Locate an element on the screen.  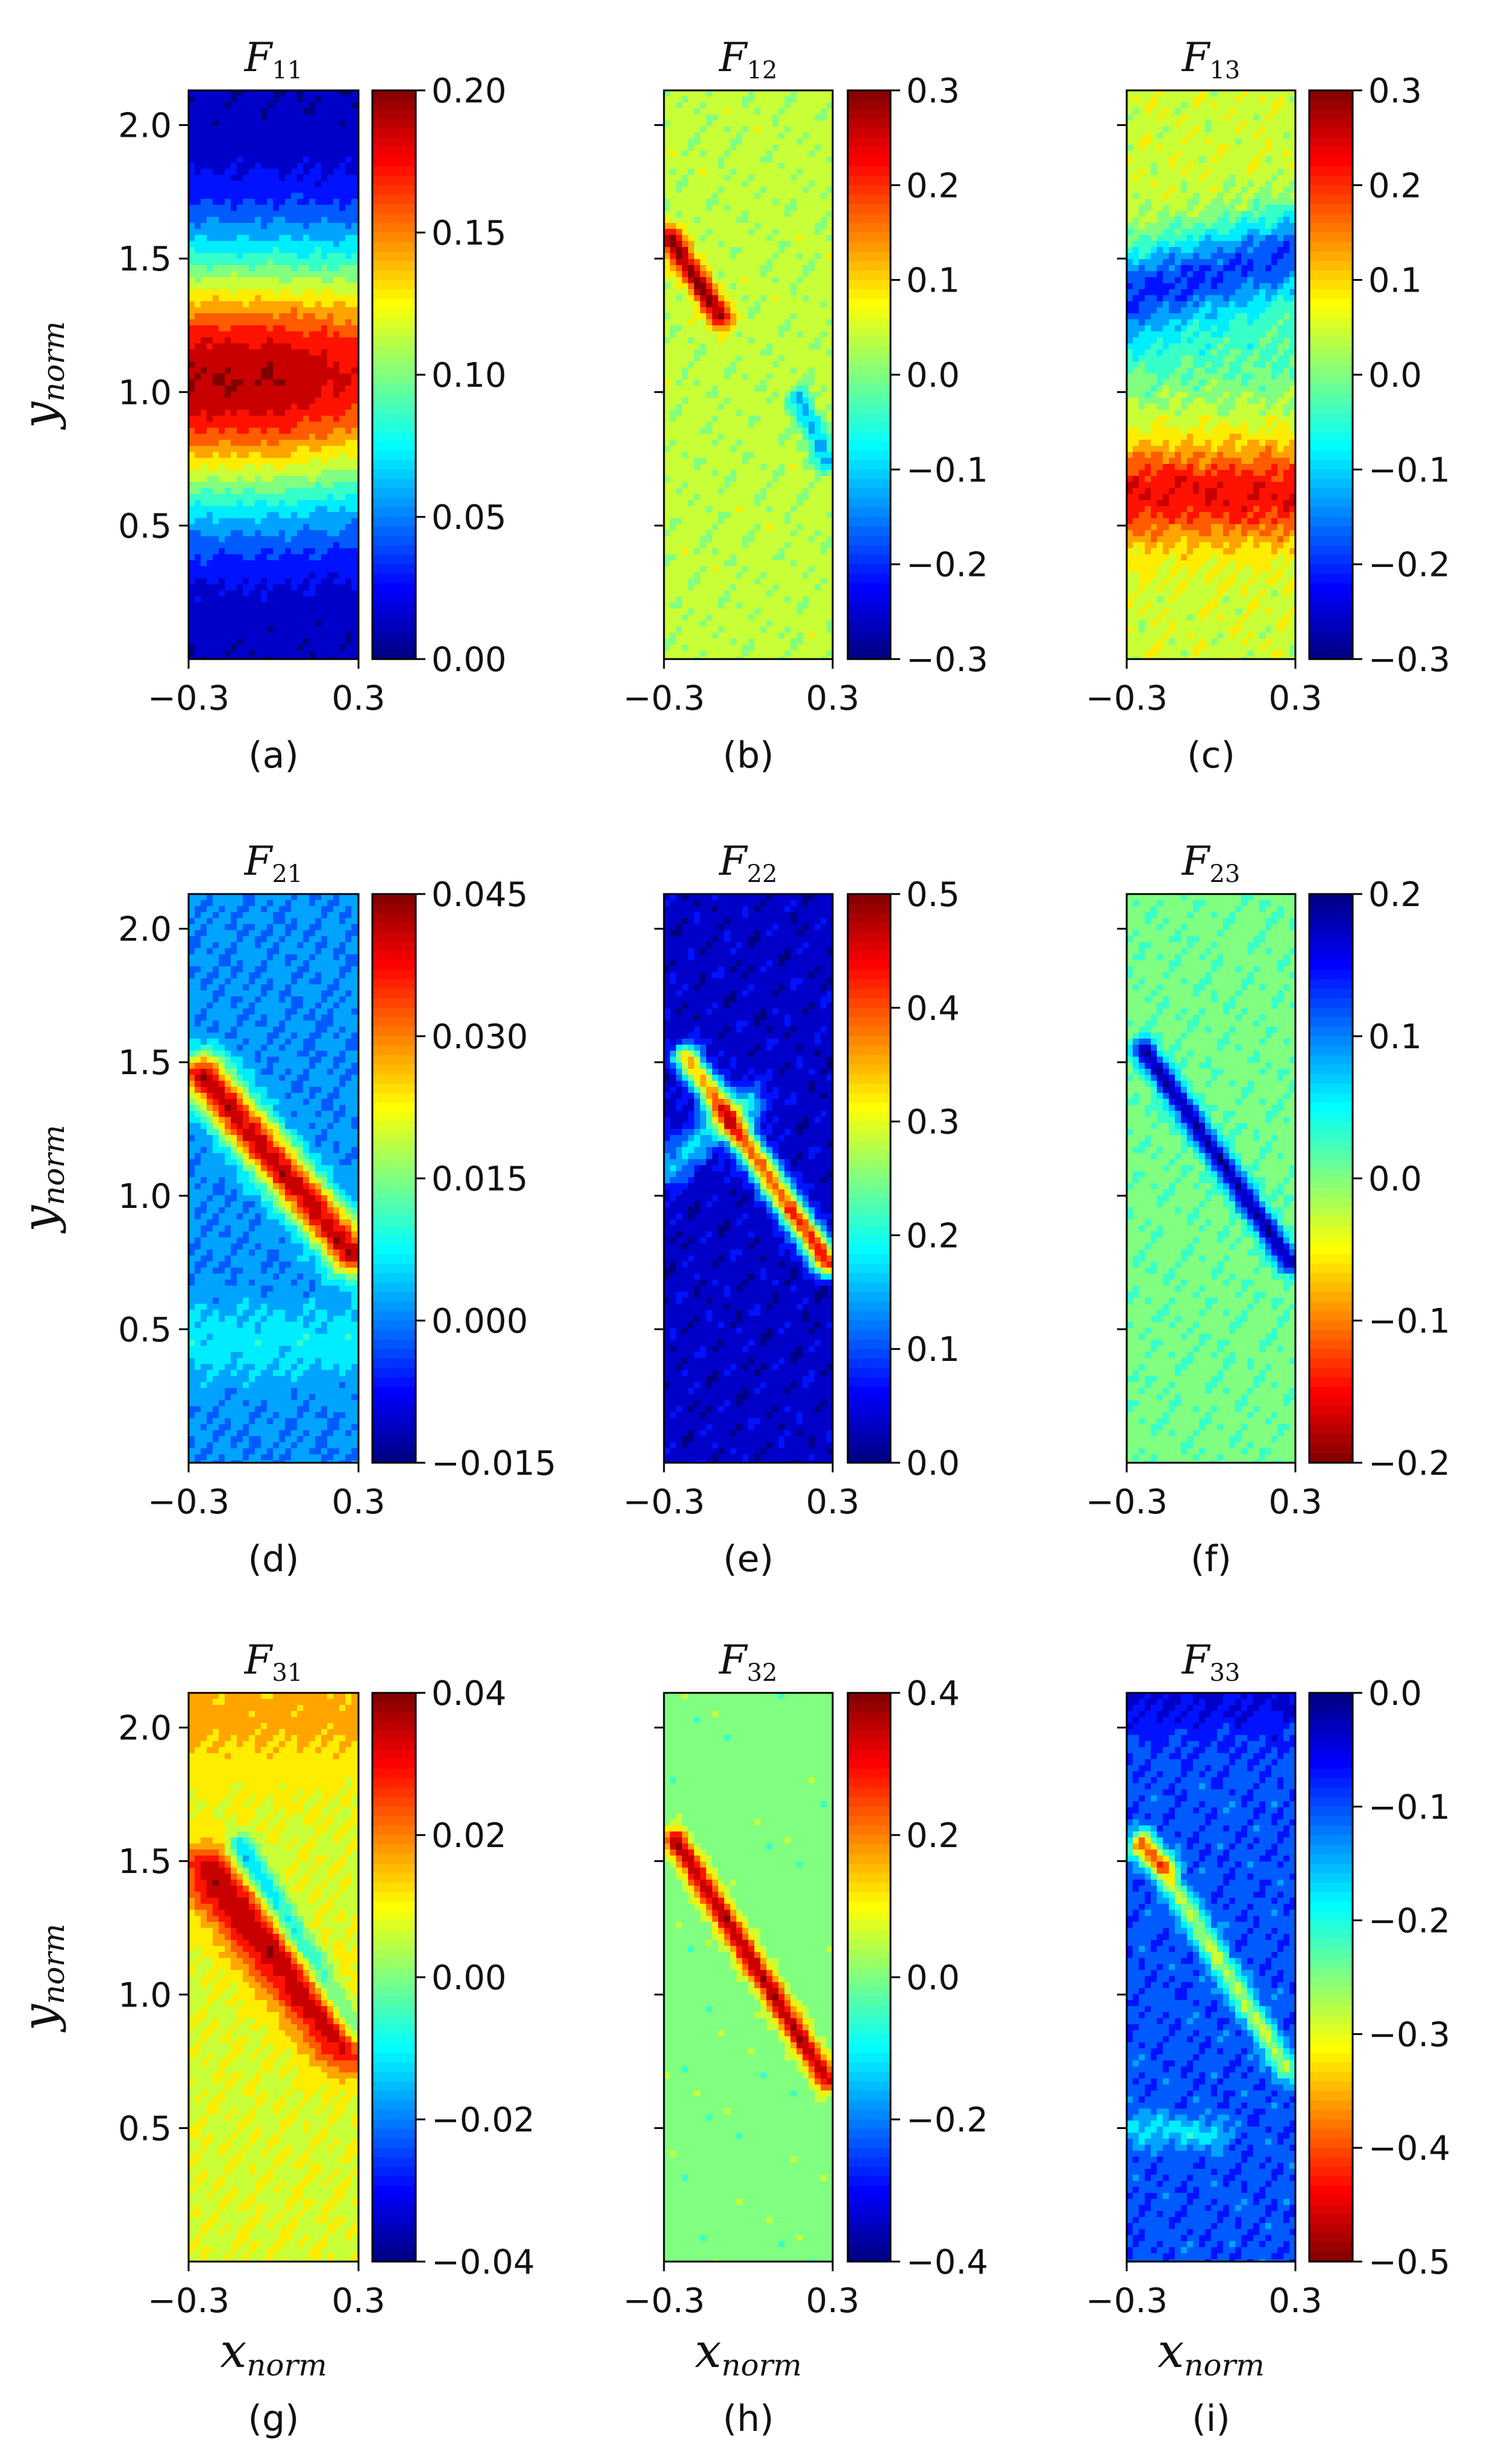
colorbar-segment is located at coordinates (394, 636).